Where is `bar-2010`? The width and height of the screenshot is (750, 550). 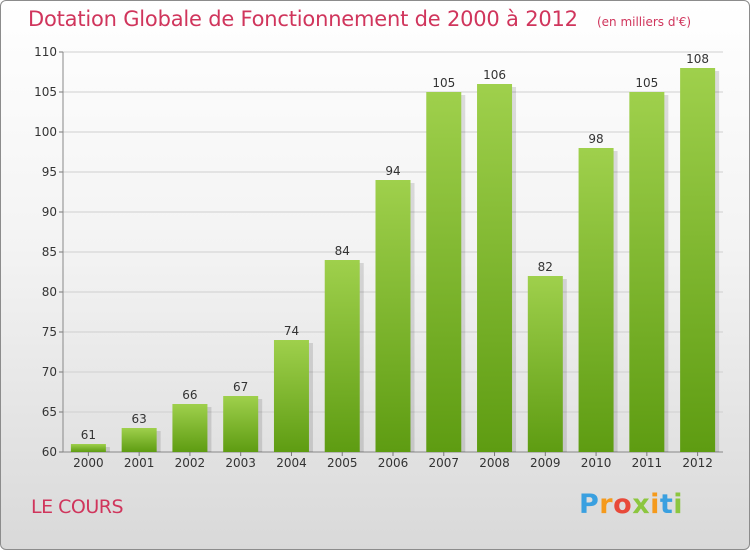
bar-2010 is located at coordinates (596, 300).